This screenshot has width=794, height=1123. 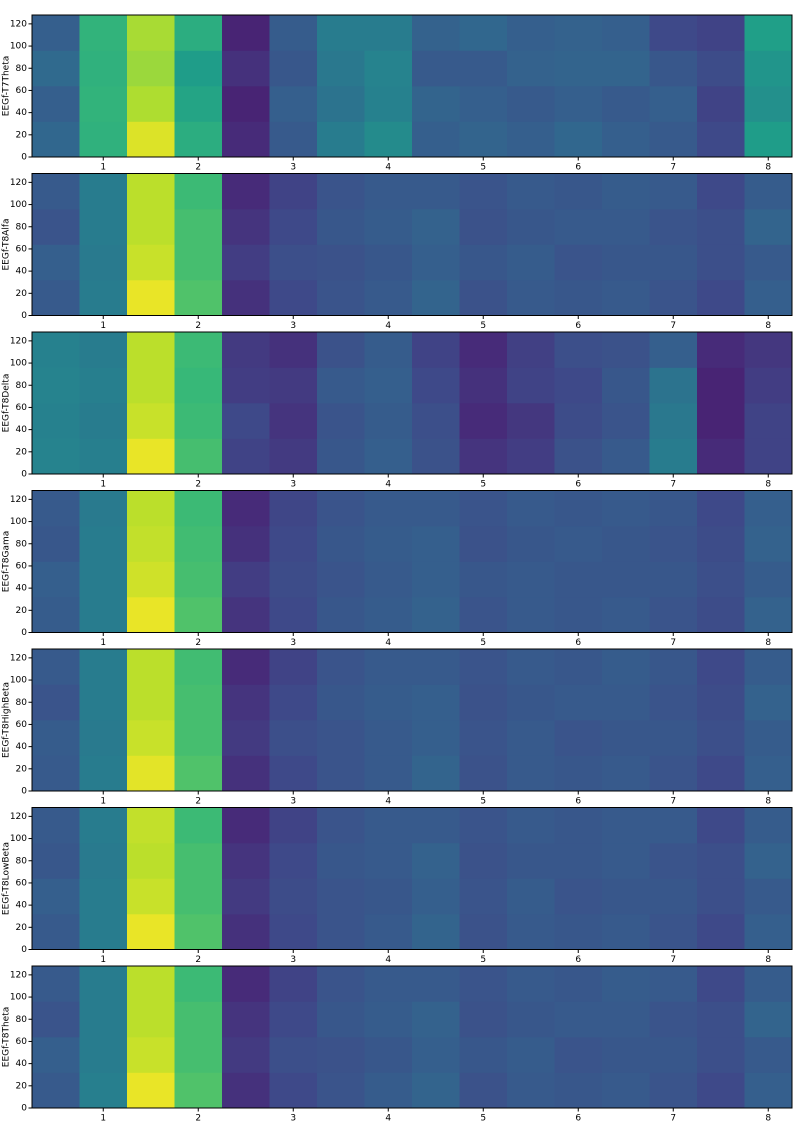 I want to click on y-tick-label: 0, so click(x=24, y=792).